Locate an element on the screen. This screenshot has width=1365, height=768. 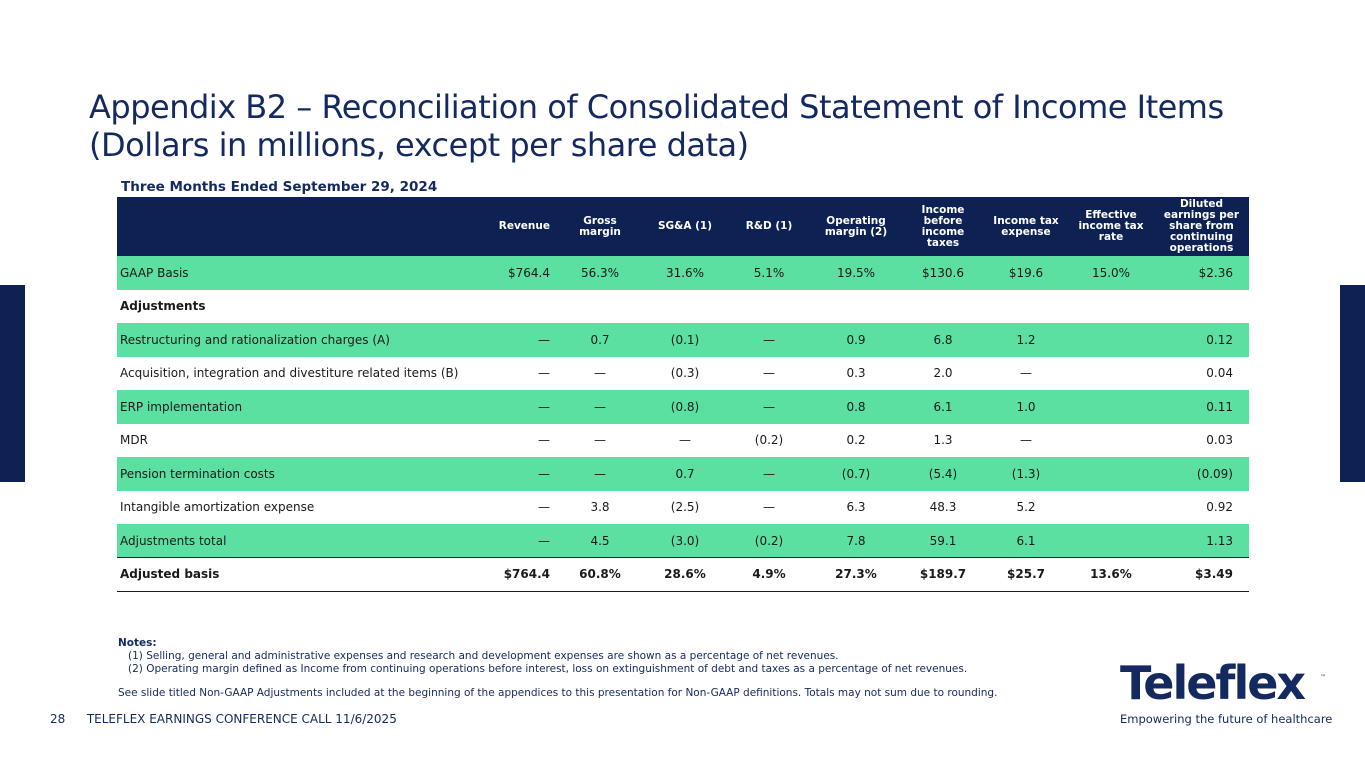
notes-heading: Notes: is located at coordinates (137, 643).